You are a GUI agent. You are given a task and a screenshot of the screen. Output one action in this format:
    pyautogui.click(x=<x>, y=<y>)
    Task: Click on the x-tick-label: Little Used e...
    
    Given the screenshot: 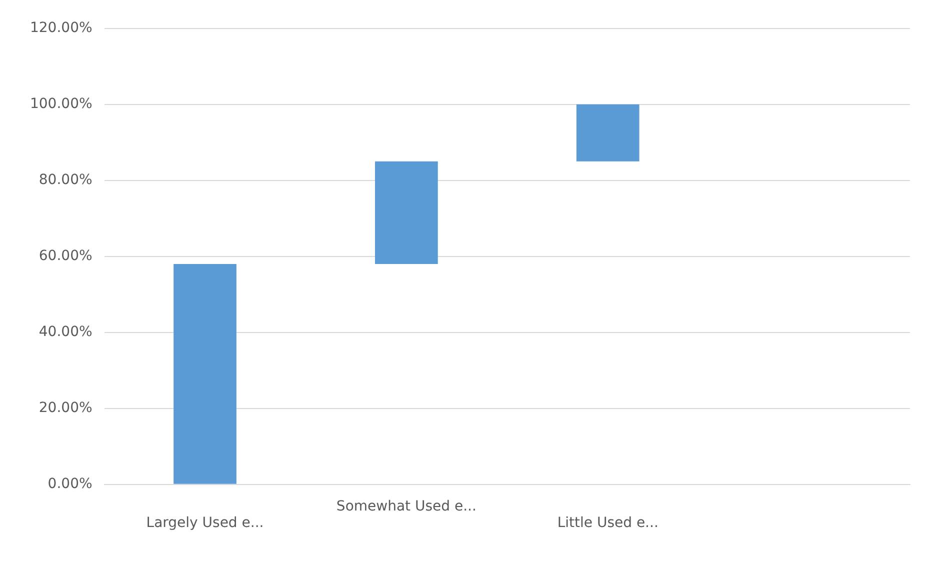 What is the action you would take?
    pyautogui.click(x=607, y=523)
    